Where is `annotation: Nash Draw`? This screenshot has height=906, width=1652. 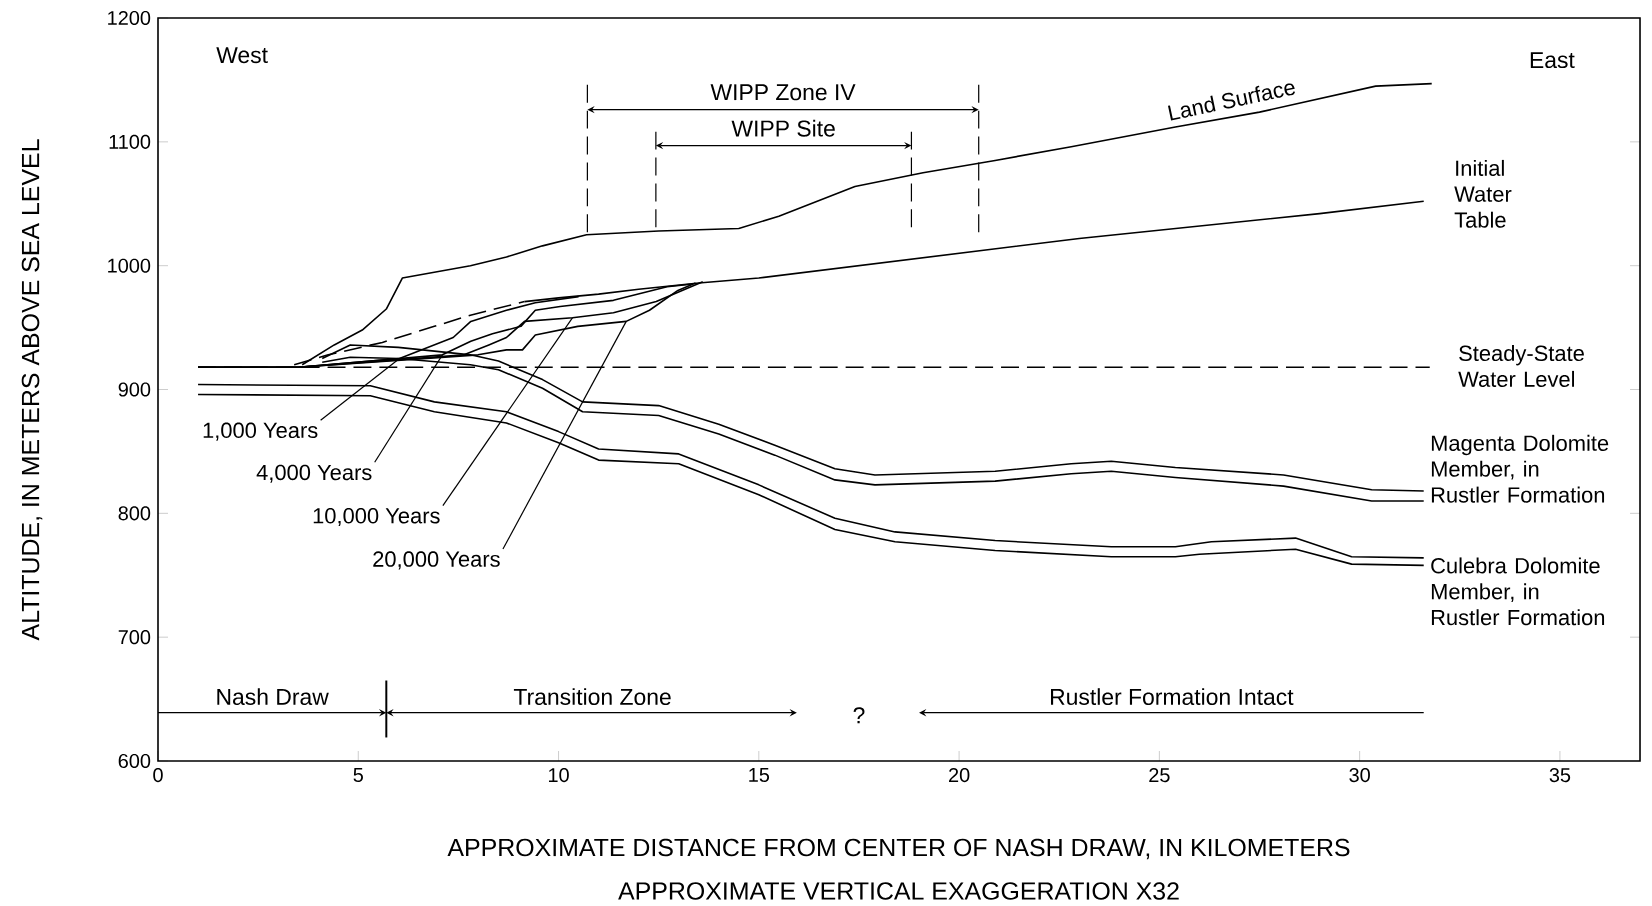 annotation: Nash Draw is located at coordinates (273, 697).